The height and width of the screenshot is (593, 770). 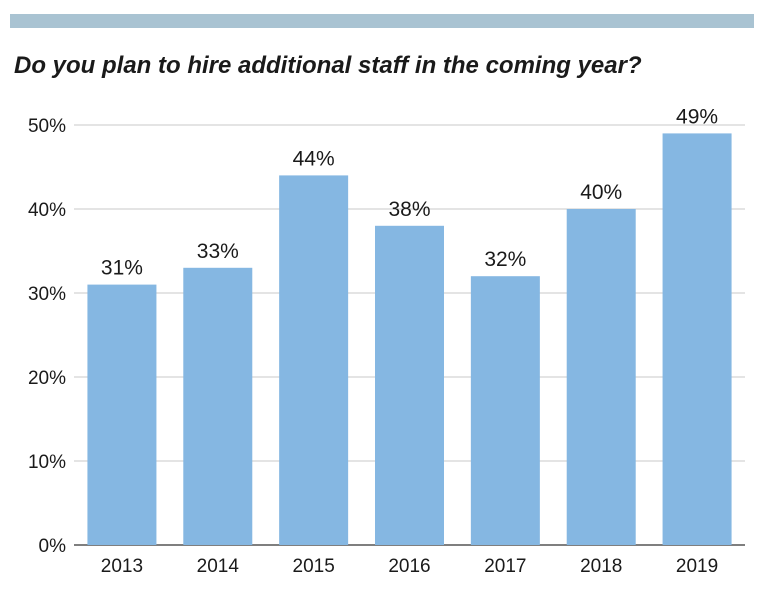 I want to click on x-tick-label: 2015, so click(x=314, y=566).